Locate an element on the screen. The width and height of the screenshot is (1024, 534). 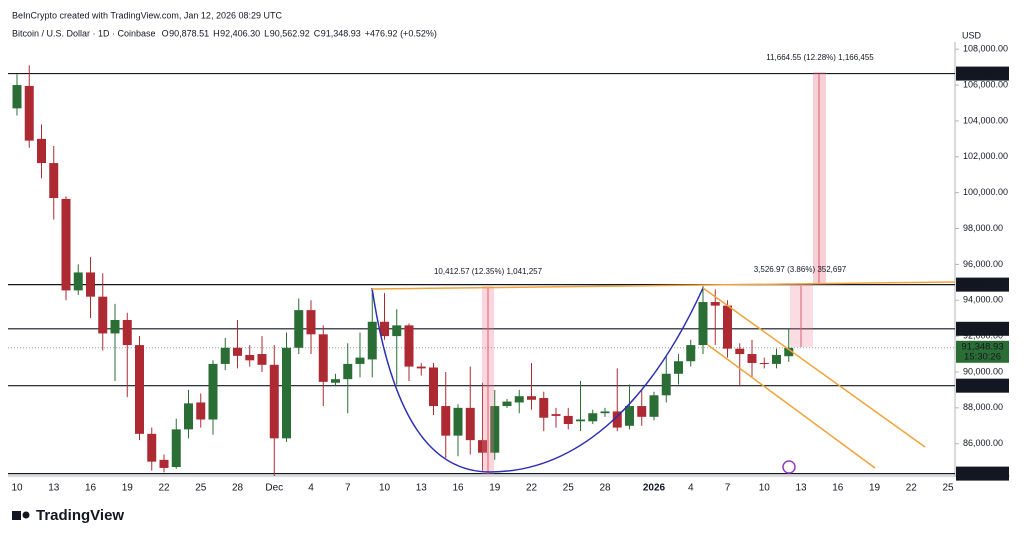
ohlc-field-label: H is located at coordinates (216, 33).